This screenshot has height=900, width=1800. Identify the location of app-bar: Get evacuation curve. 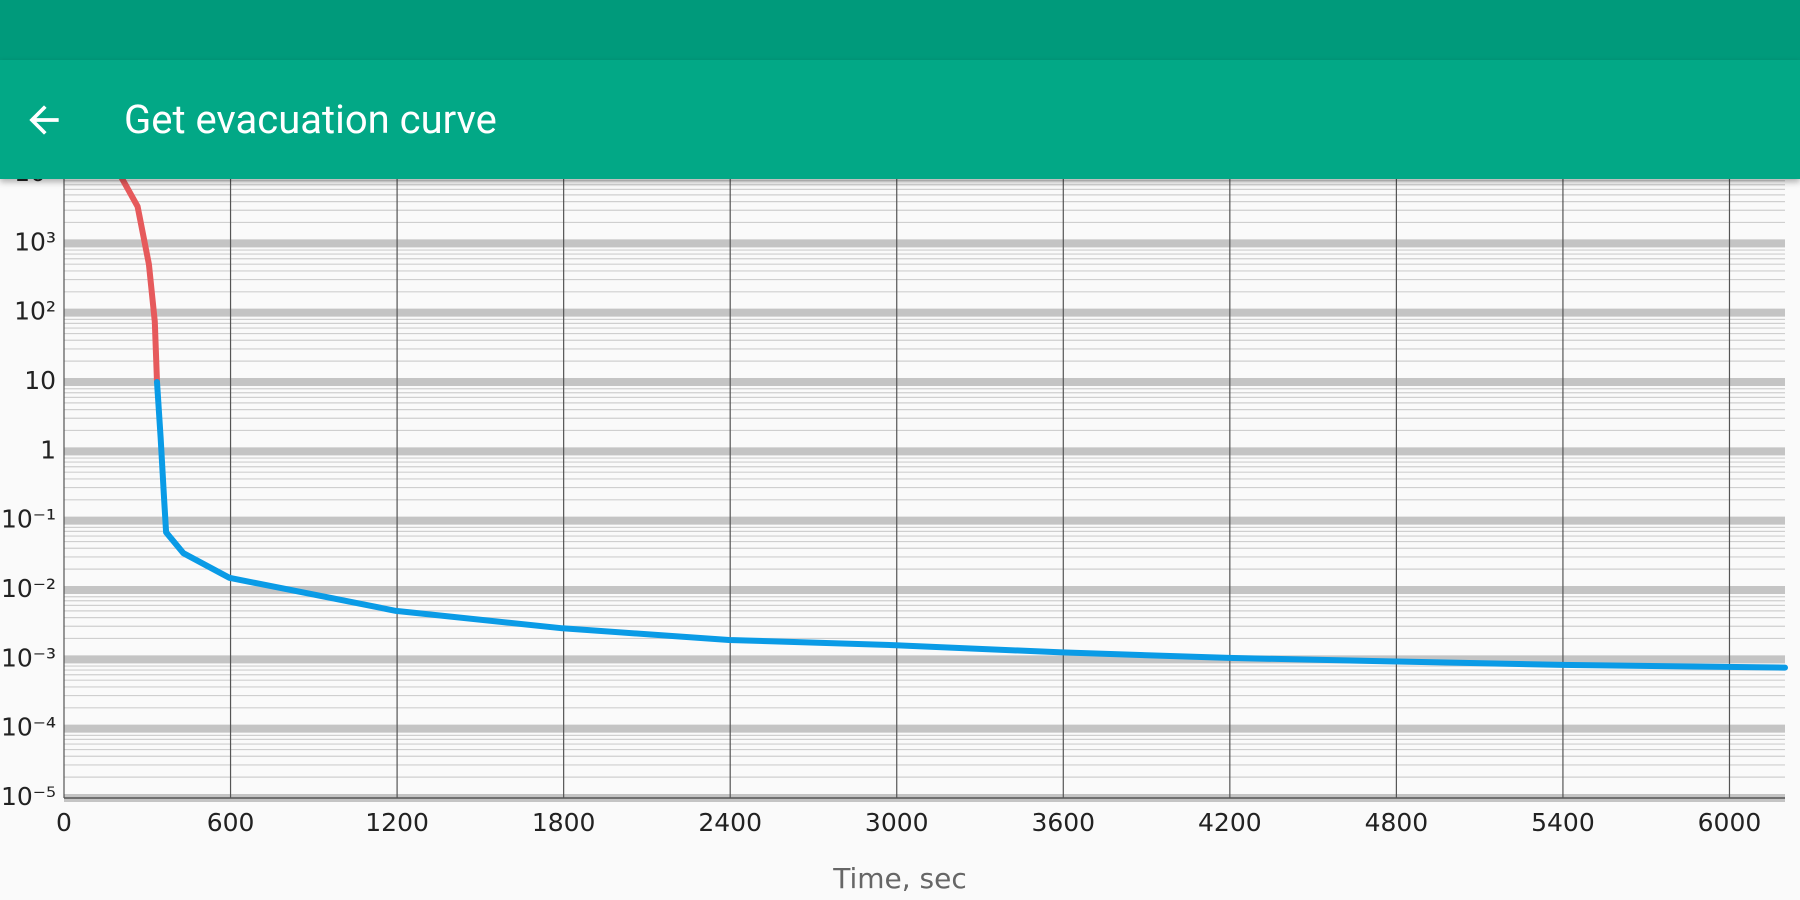
(900, 119).